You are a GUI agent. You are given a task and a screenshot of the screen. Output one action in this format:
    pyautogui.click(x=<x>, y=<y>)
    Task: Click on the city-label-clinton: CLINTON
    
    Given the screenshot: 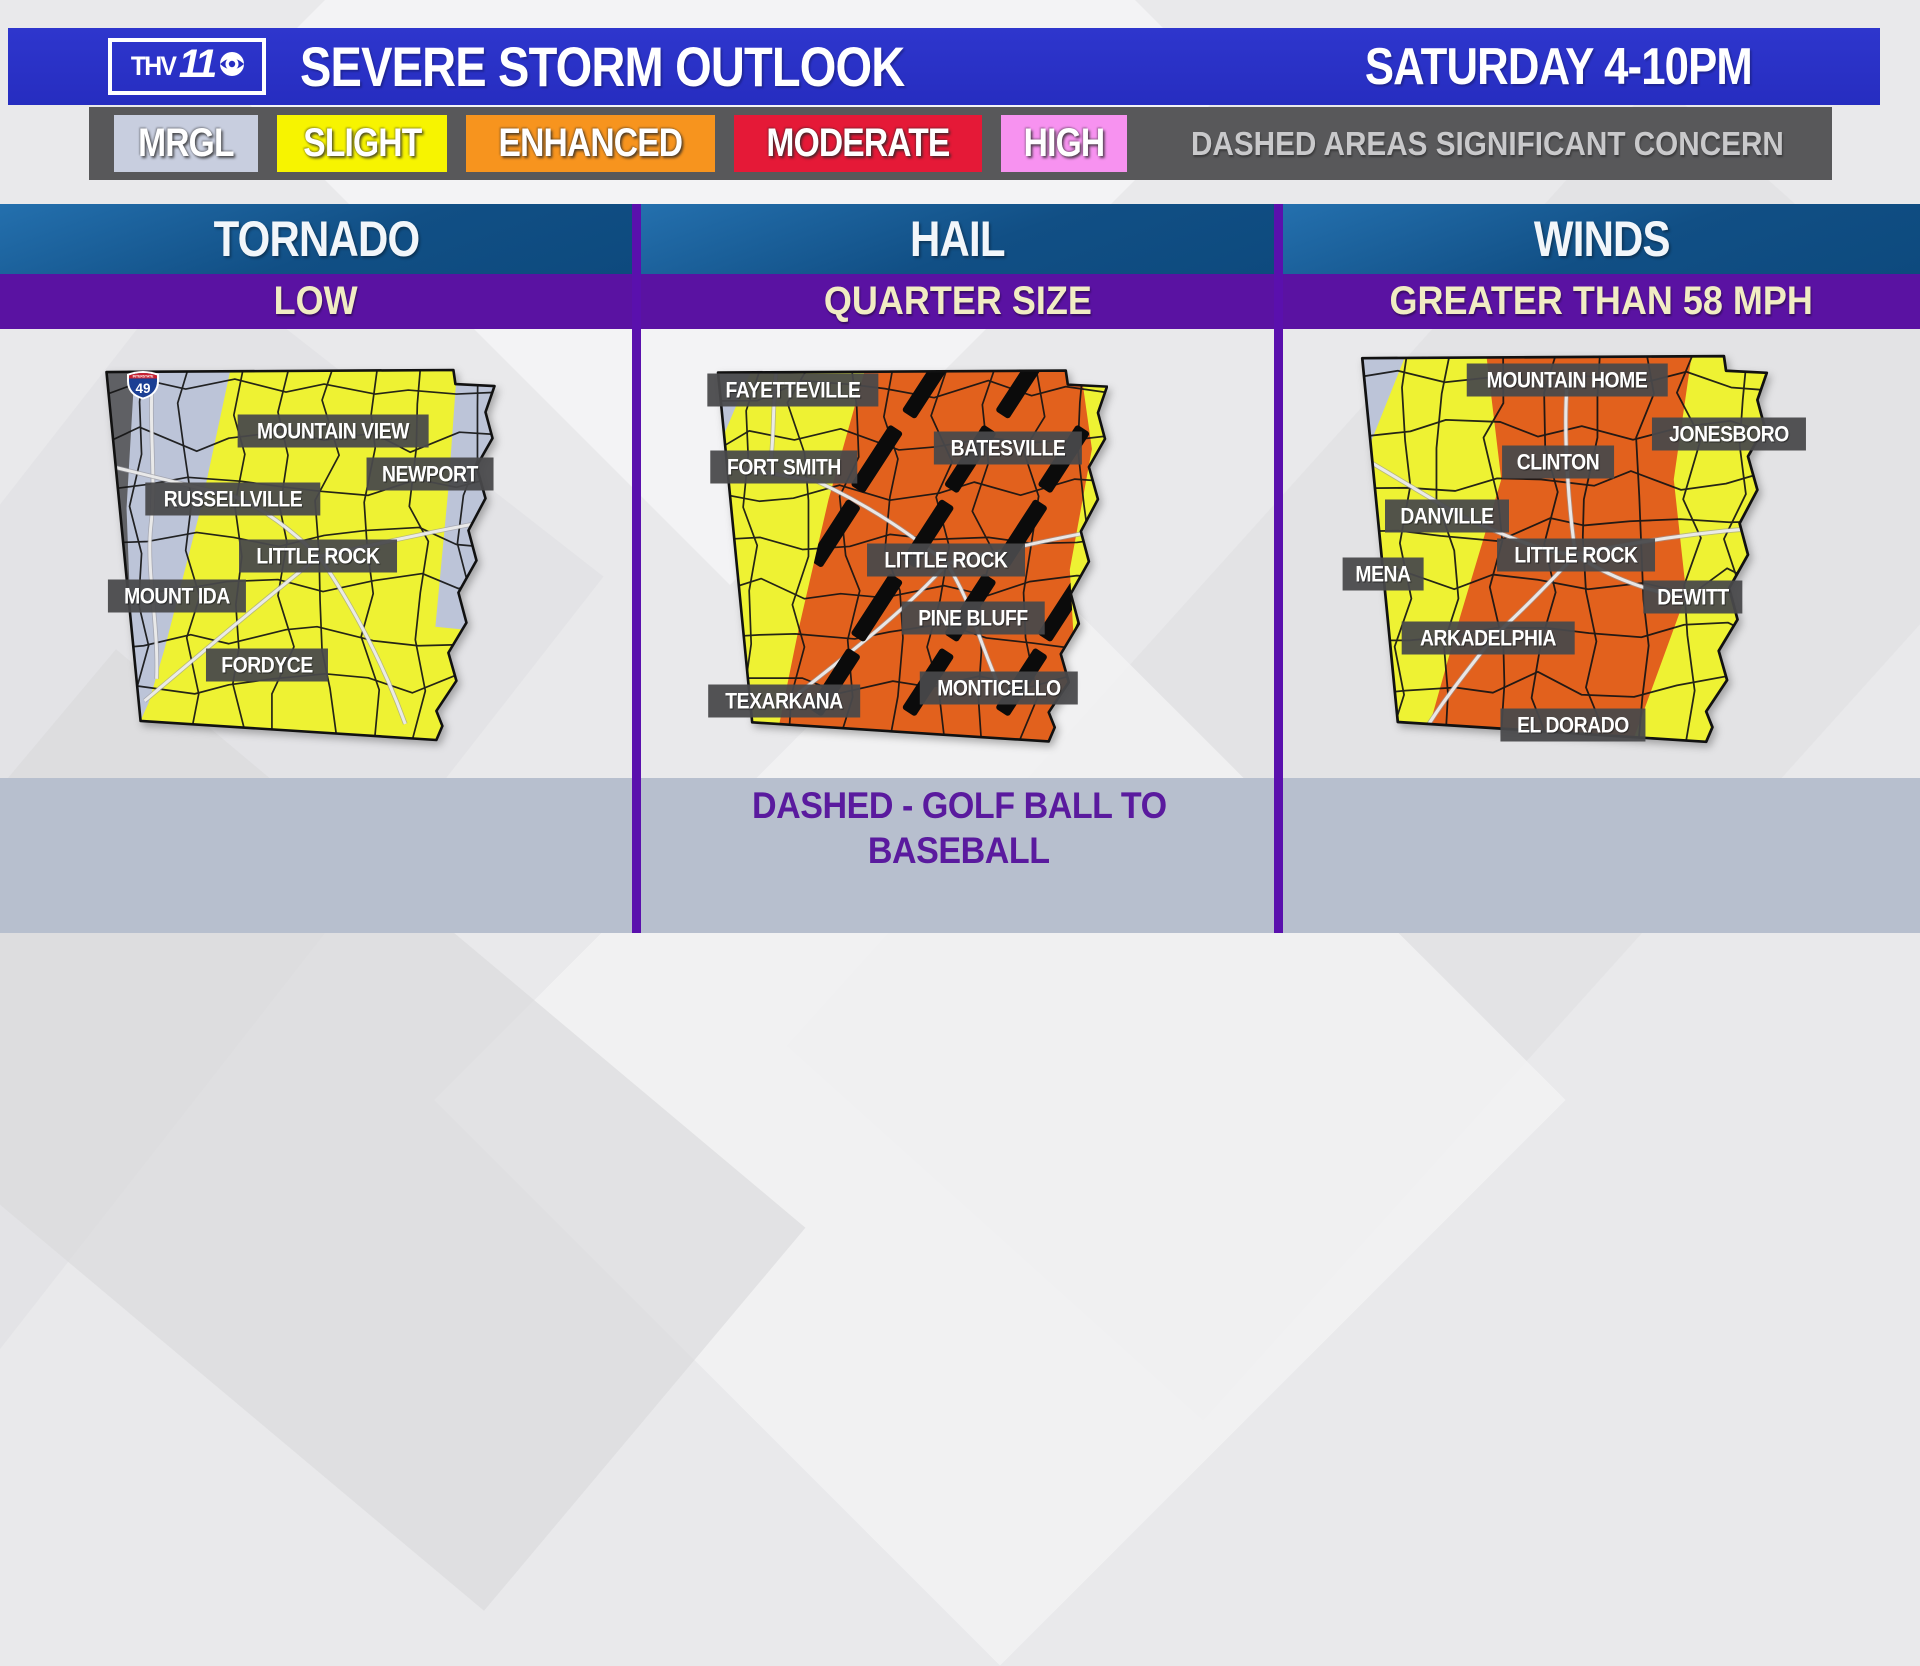 What is the action you would take?
    pyautogui.click(x=1558, y=462)
    